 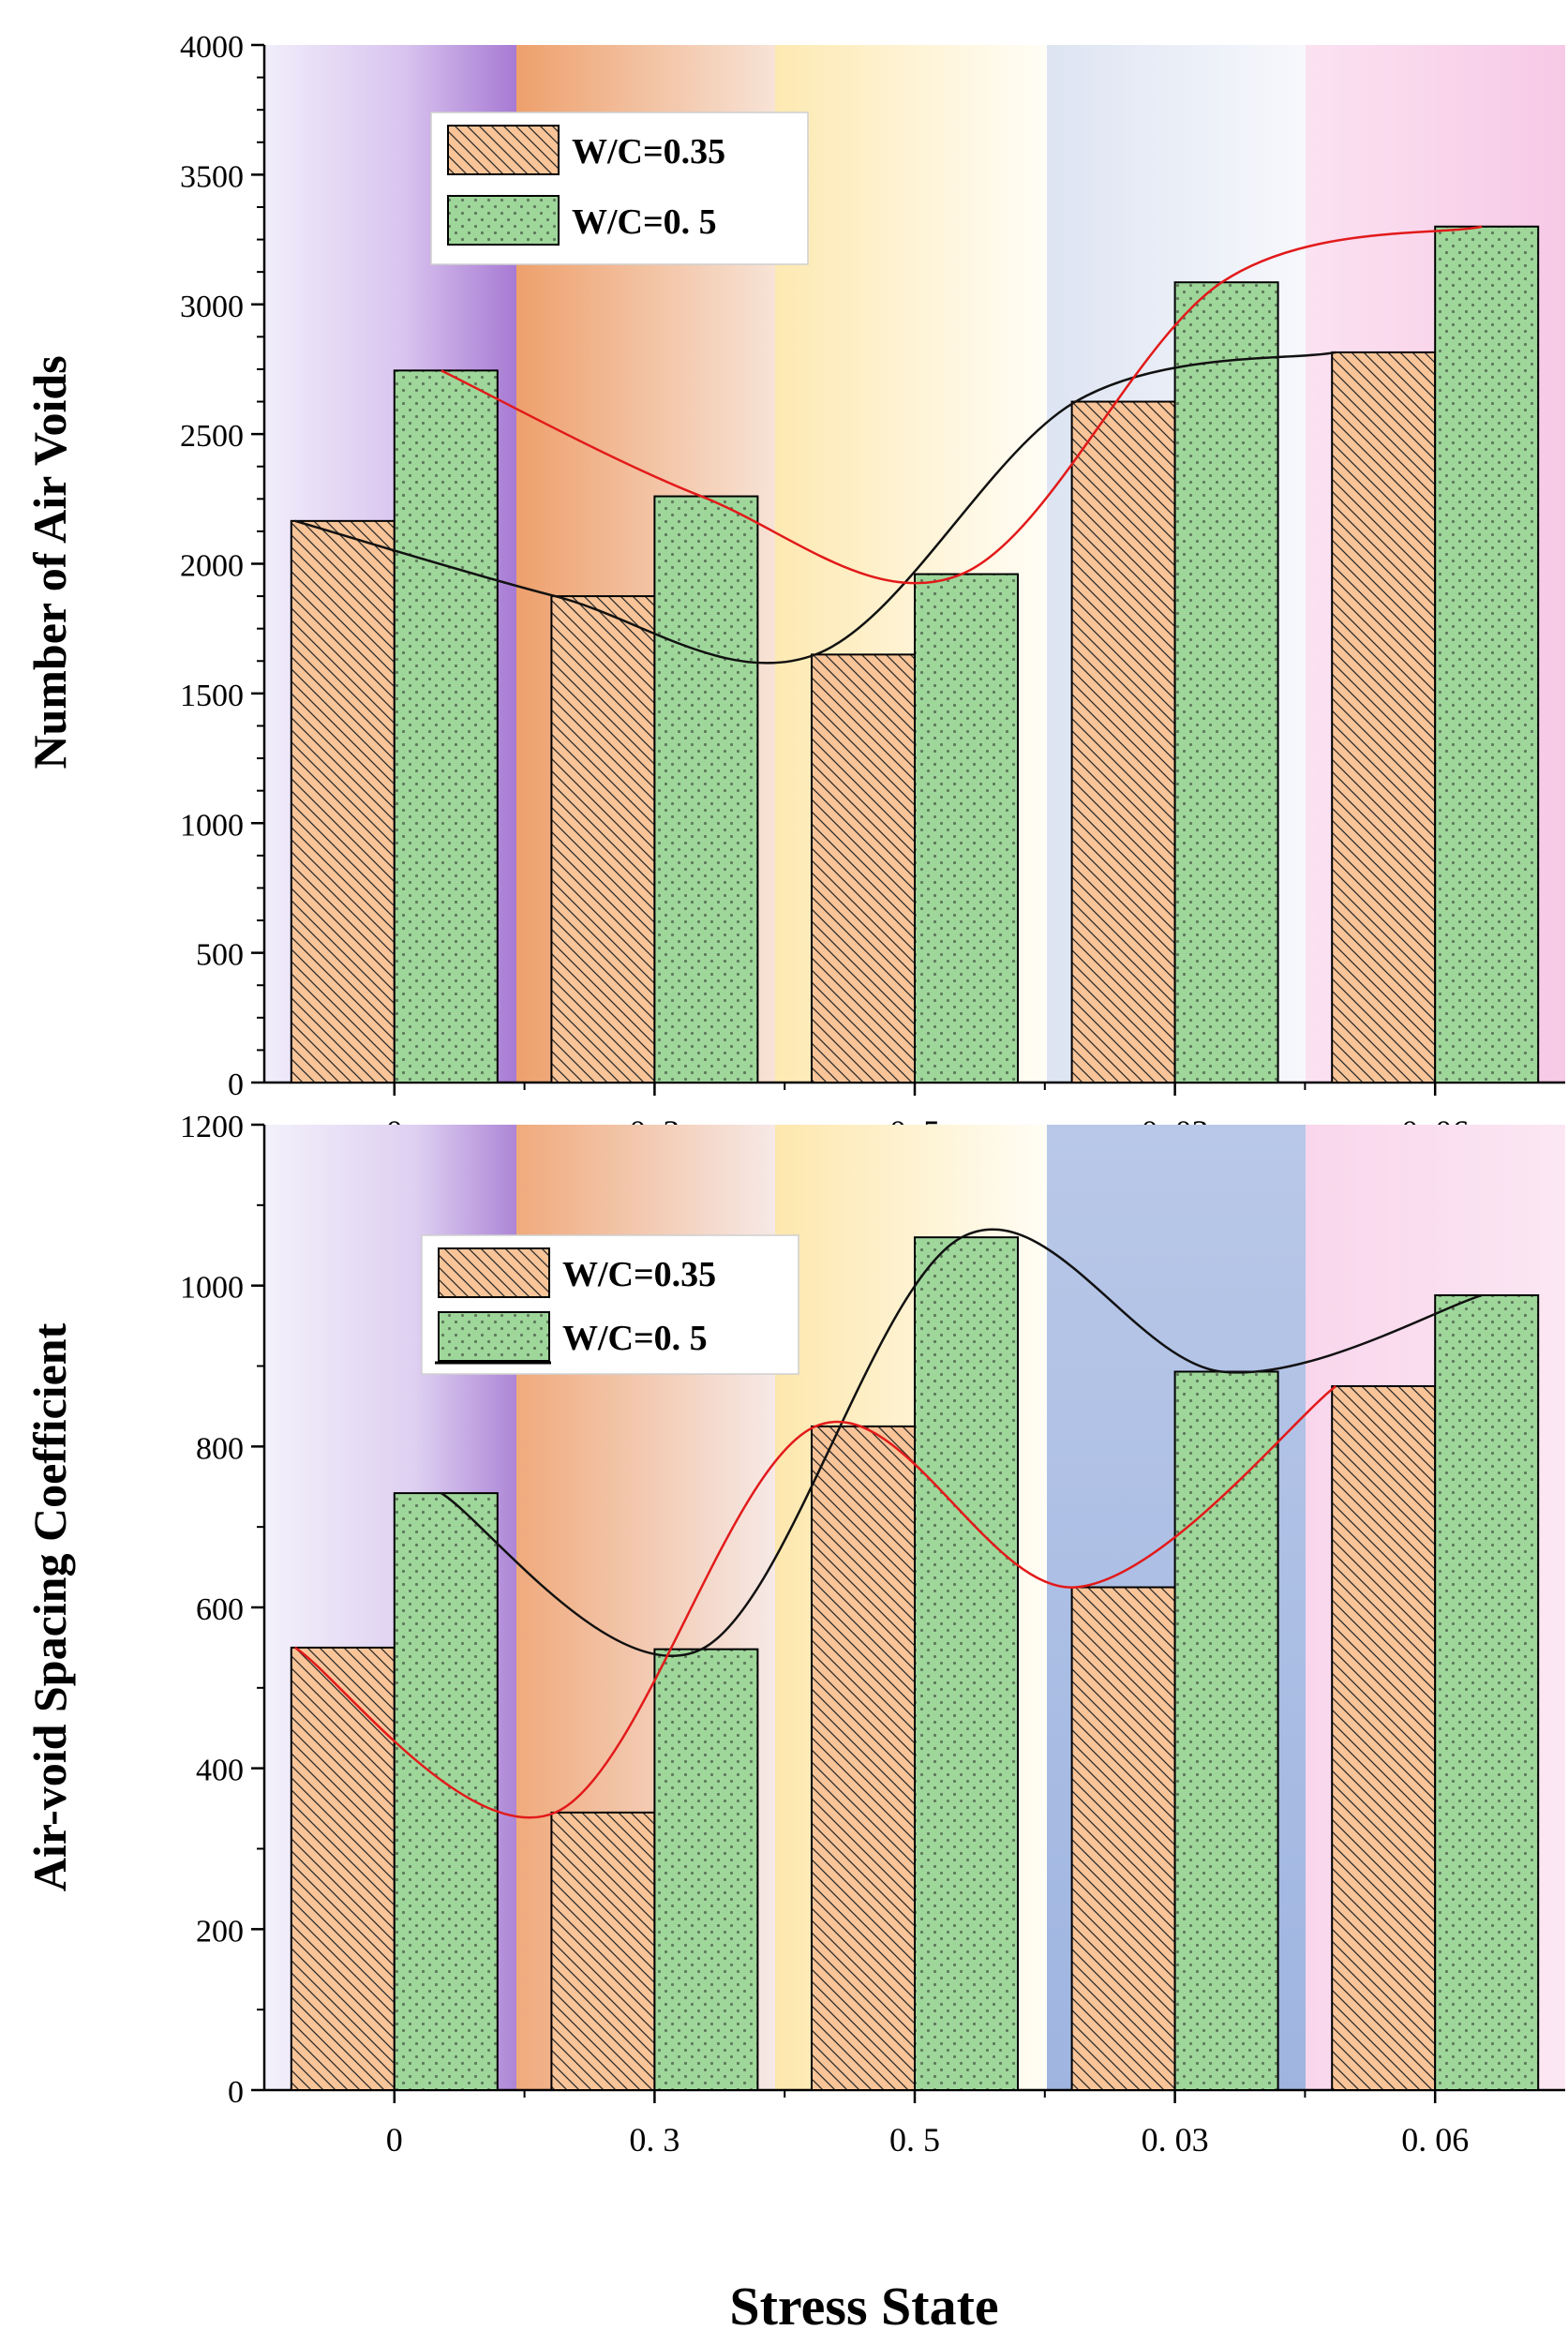 What do you see at coordinates (395, 2139) in the screenshot?
I see `x-tick-label: 0` at bounding box center [395, 2139].